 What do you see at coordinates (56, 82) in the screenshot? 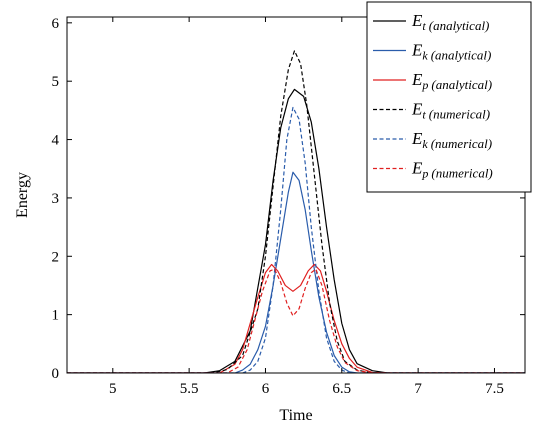
I see `y-tick-label: 5` at bounding box center [56, 82].